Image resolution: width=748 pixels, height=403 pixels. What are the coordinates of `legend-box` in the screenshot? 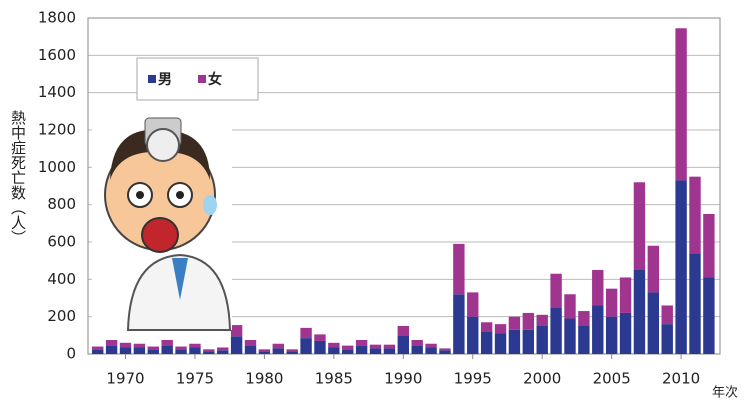 It's located at (197, 79).